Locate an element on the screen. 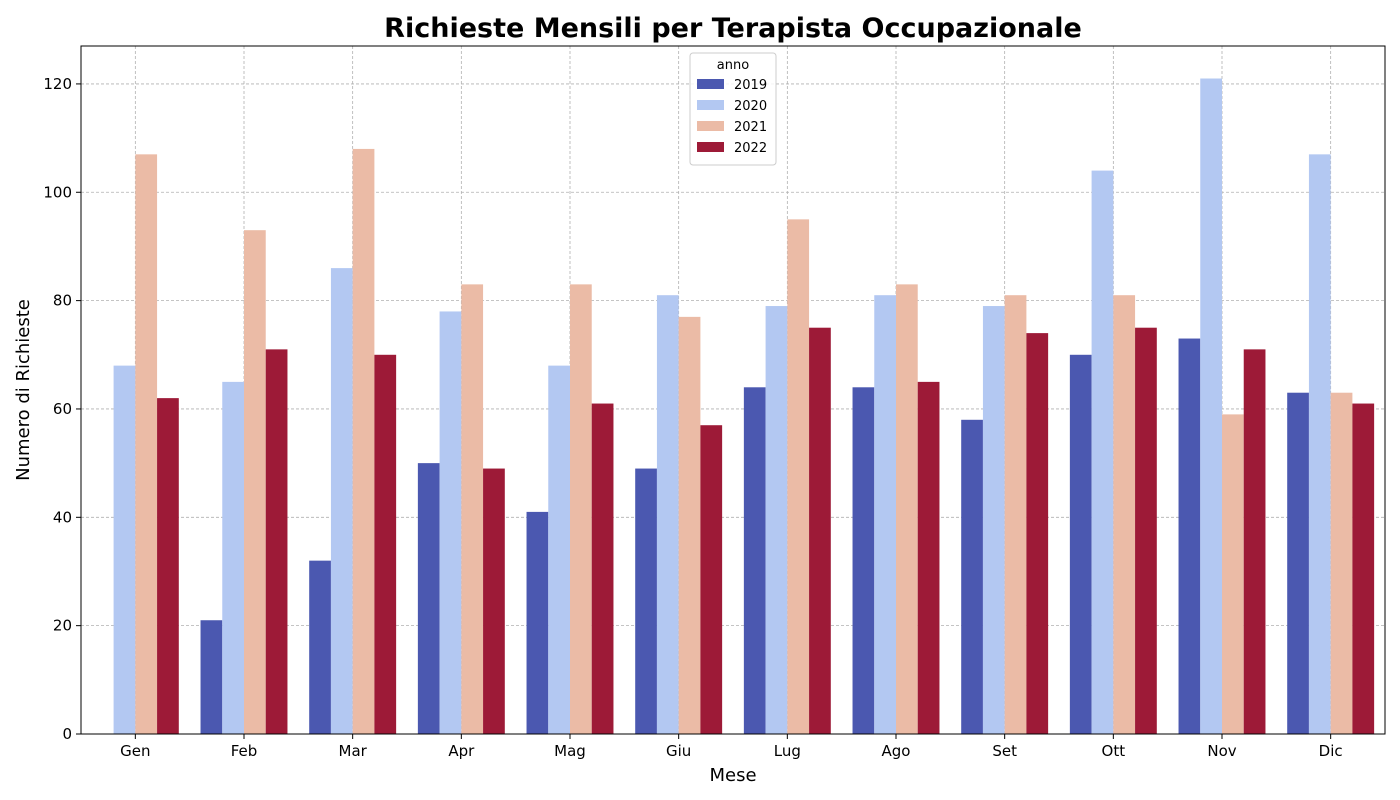  x-tick-label: Lug is located at coordinates (787, 751).